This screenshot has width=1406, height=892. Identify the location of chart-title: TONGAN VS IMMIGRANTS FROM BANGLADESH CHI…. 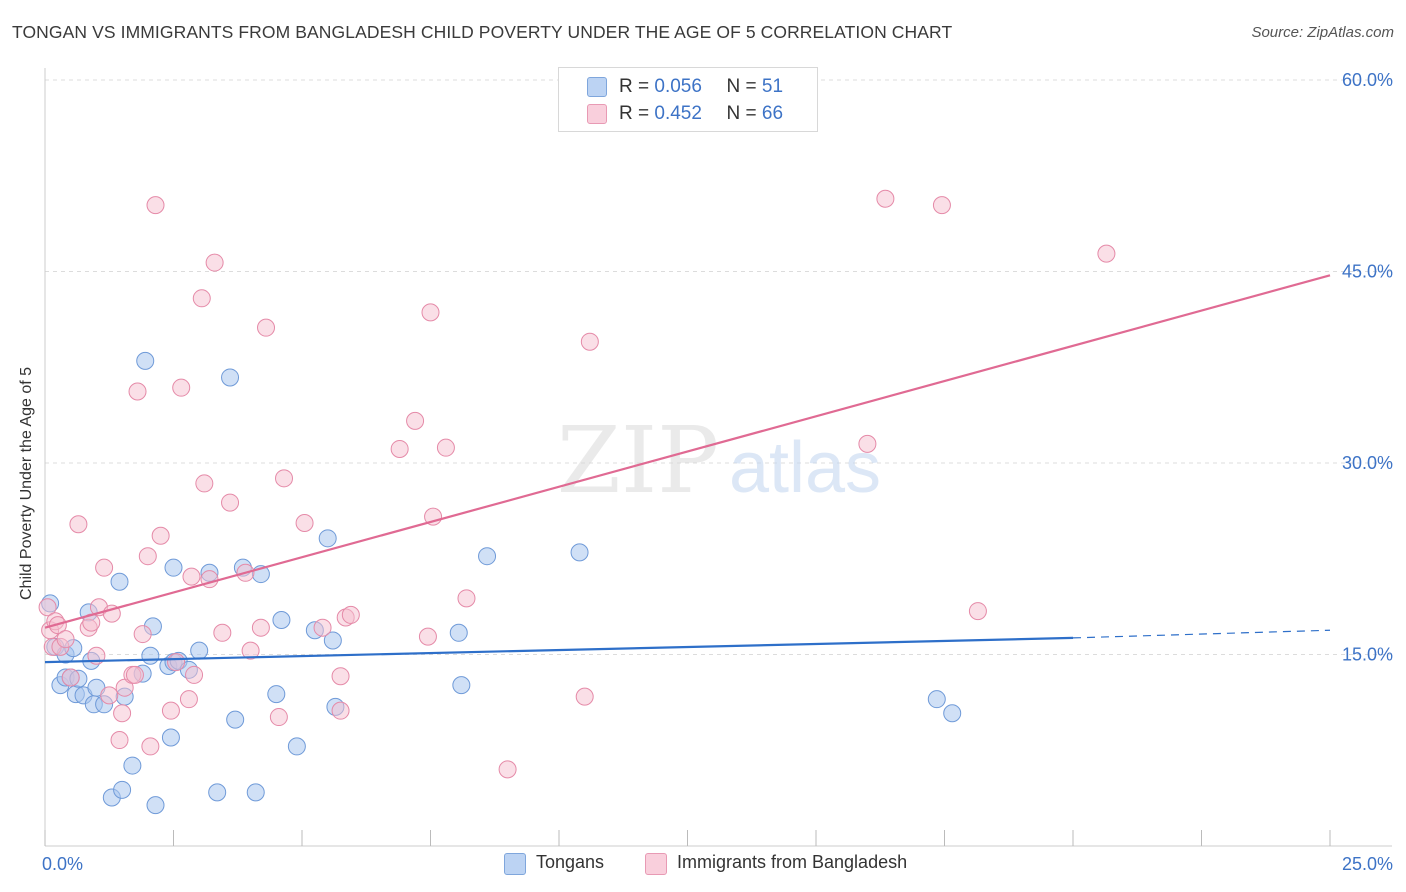
(482, 32).